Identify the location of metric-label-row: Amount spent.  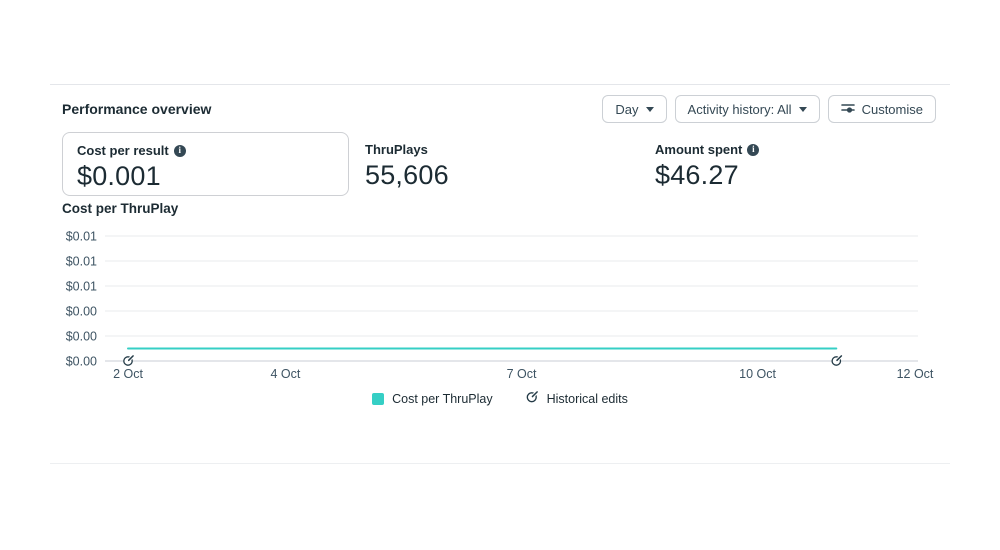
(707, 149).